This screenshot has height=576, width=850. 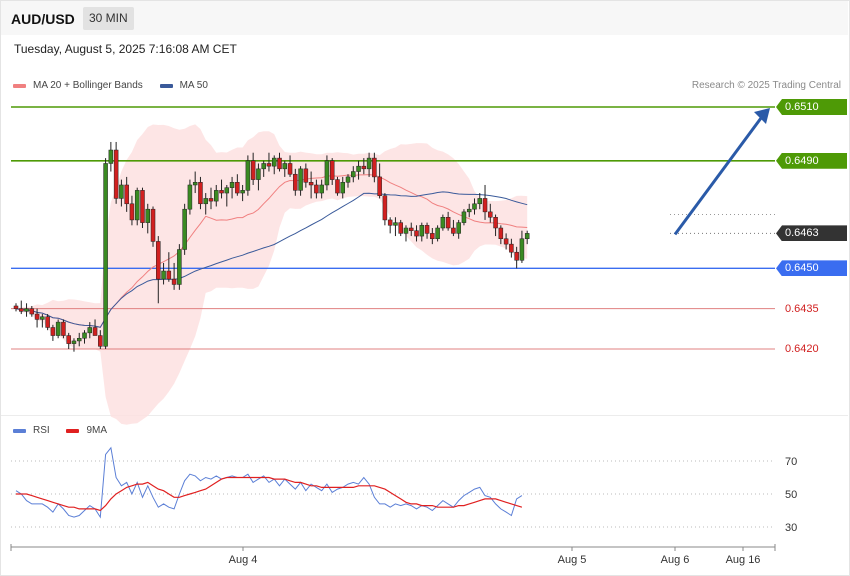 I want to click on symbol-label: AUD/USD, so click(x=43, y=19).